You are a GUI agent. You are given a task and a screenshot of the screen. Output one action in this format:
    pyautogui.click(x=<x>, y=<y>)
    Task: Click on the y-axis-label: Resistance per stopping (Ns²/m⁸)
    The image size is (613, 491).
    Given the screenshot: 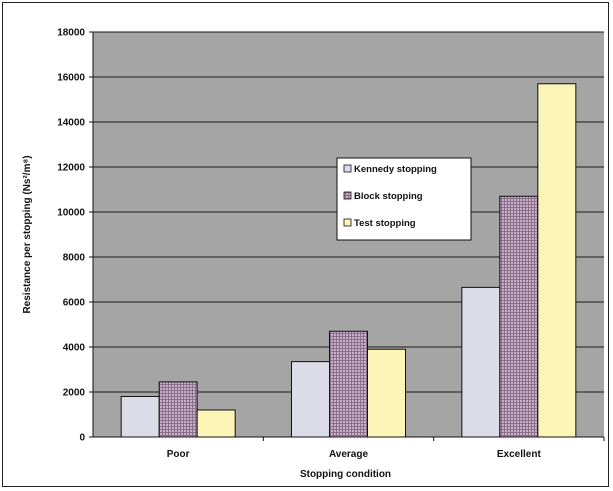 What is the action you would take?
    pyautogui.click(x=27, y=234)
    